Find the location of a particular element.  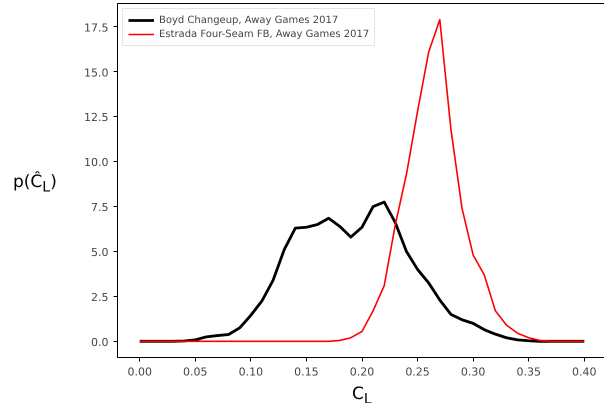

x-tick-label: 0.20 is located at coordinates (362, 372).